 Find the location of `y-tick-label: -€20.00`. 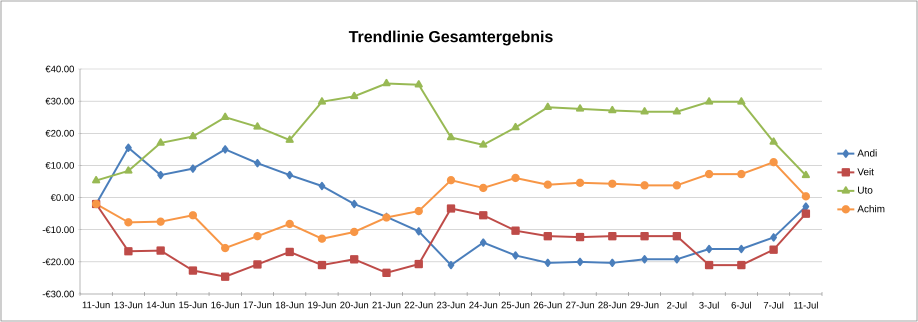

y-tick-label: -€20.00 is located at coordinates (58, 262).